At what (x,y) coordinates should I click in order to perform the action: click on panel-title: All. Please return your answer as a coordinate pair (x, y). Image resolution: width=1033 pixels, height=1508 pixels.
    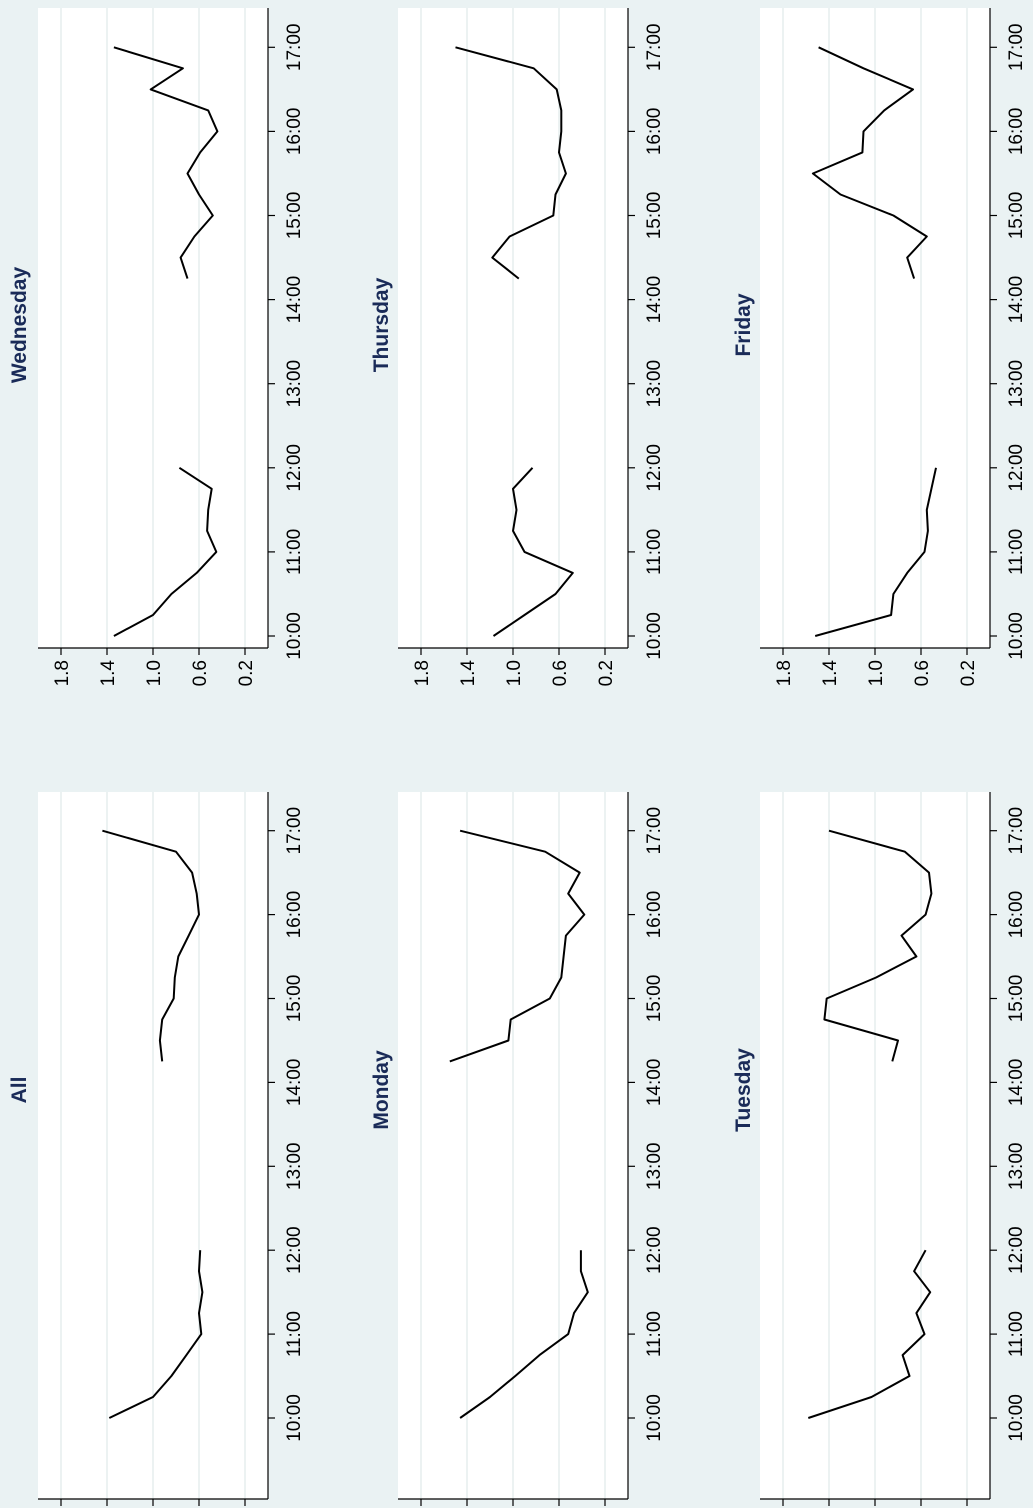
    Looking at the image, I should click on (19, 1090).